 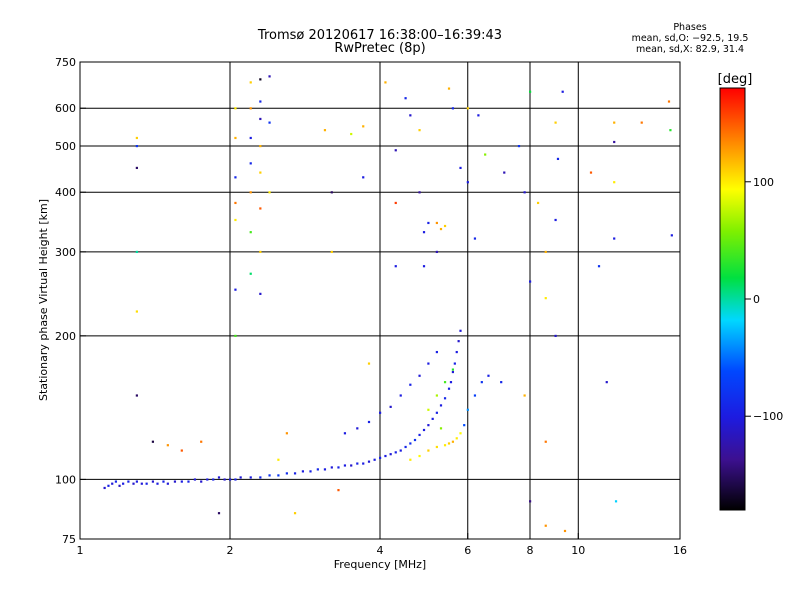 I want to click on x-tick-label: 4, so click(x=380, y=550).